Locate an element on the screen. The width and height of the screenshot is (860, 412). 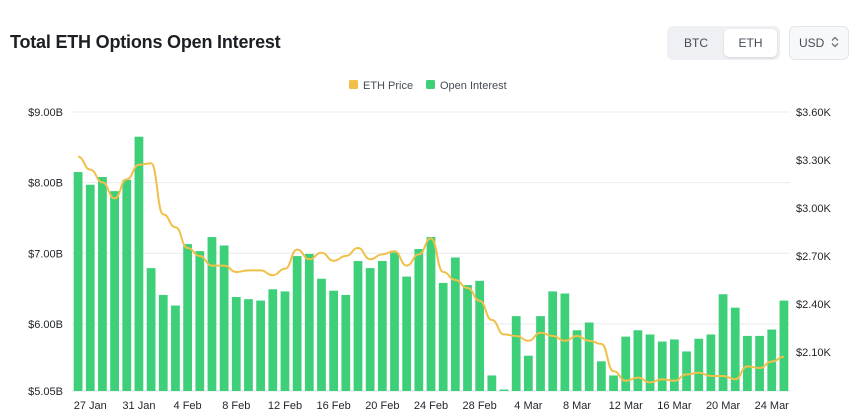
left-axis-tick-label: $7.00B is located at coordinates (45, 254).